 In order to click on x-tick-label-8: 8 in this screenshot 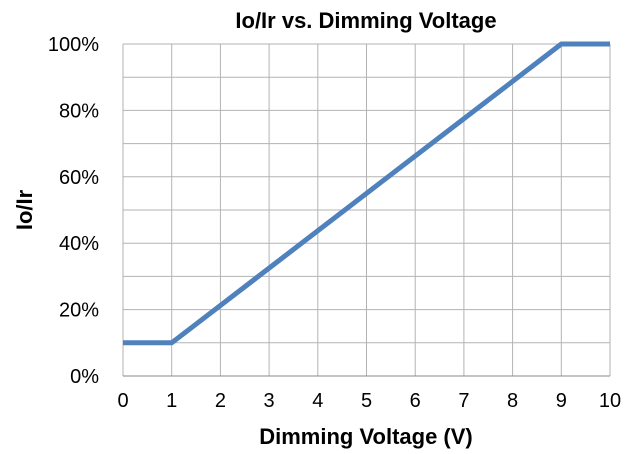, I will do `click(512, 401)`.